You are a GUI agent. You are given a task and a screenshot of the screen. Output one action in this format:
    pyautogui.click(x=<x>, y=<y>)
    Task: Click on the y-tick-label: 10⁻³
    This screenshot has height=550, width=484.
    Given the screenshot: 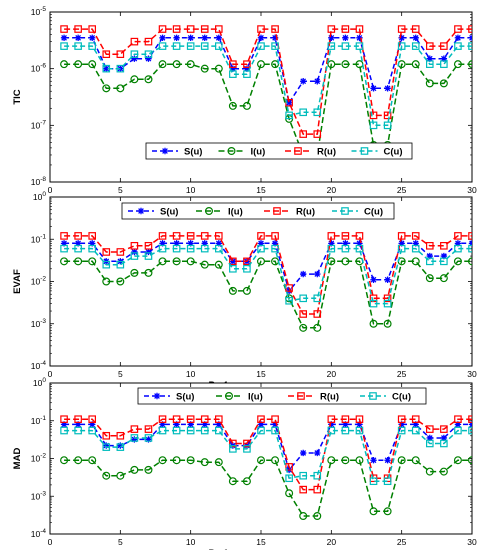 What is the action you would take?
    pyautogui.click(x=39, y=323)
    